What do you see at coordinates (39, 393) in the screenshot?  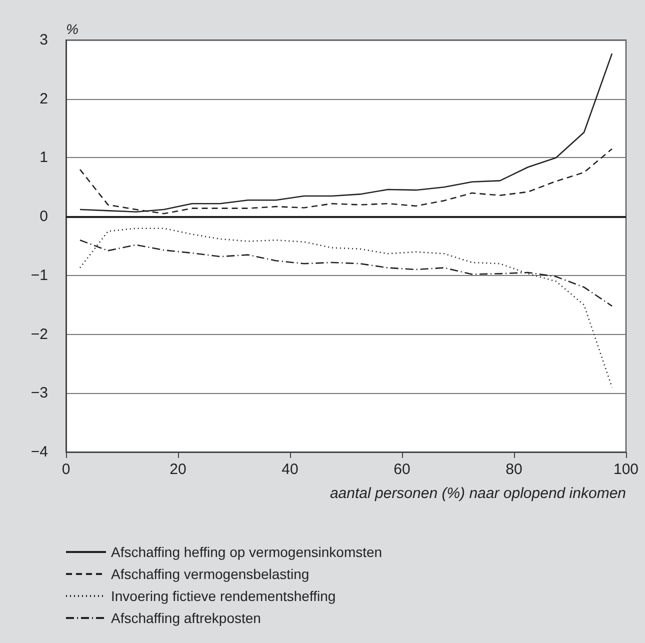 I see `y-tick-label: −3` at bounding box center [39, 393].